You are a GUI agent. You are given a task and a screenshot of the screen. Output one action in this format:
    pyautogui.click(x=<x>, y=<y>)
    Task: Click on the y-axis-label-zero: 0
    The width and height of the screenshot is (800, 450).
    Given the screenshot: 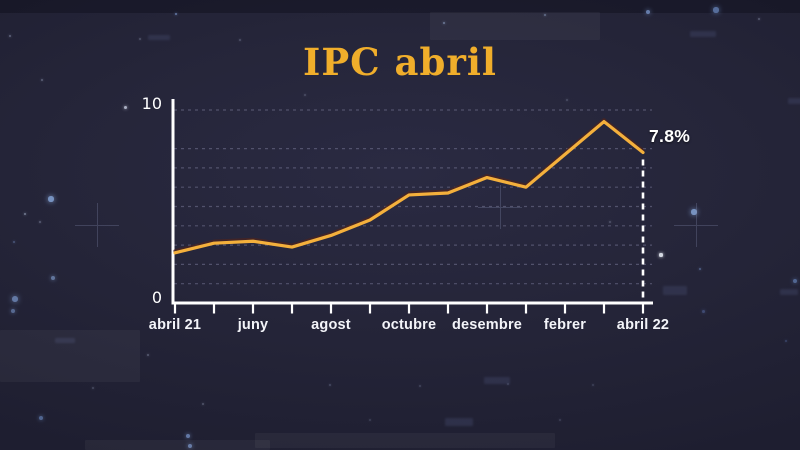 What is the action you would take?
    pyautogui.click(x=156, y=297)
    